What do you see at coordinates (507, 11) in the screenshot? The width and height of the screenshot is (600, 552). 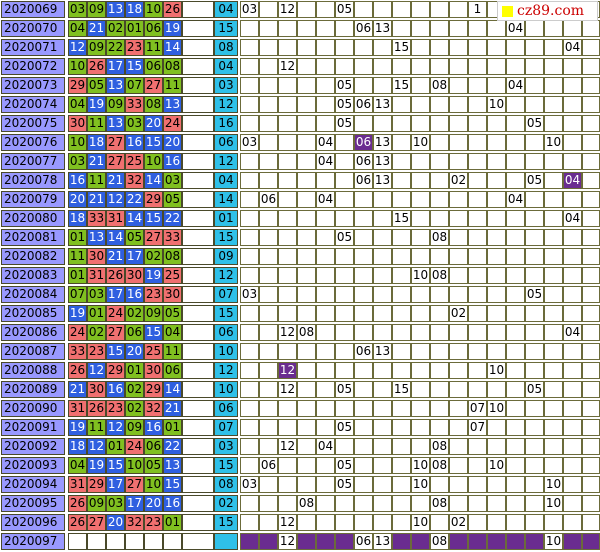 I see `logo-square-icon` at bounding box center [507, 11].